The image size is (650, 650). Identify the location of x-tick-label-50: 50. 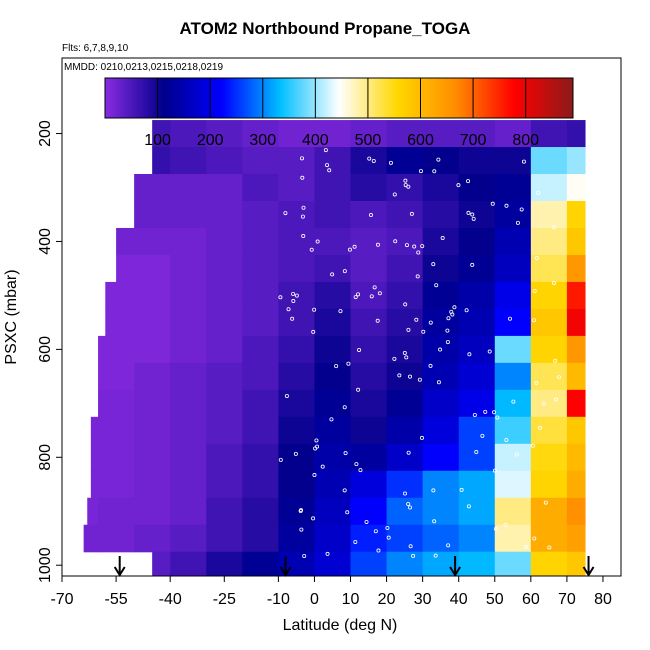
(495, 599).